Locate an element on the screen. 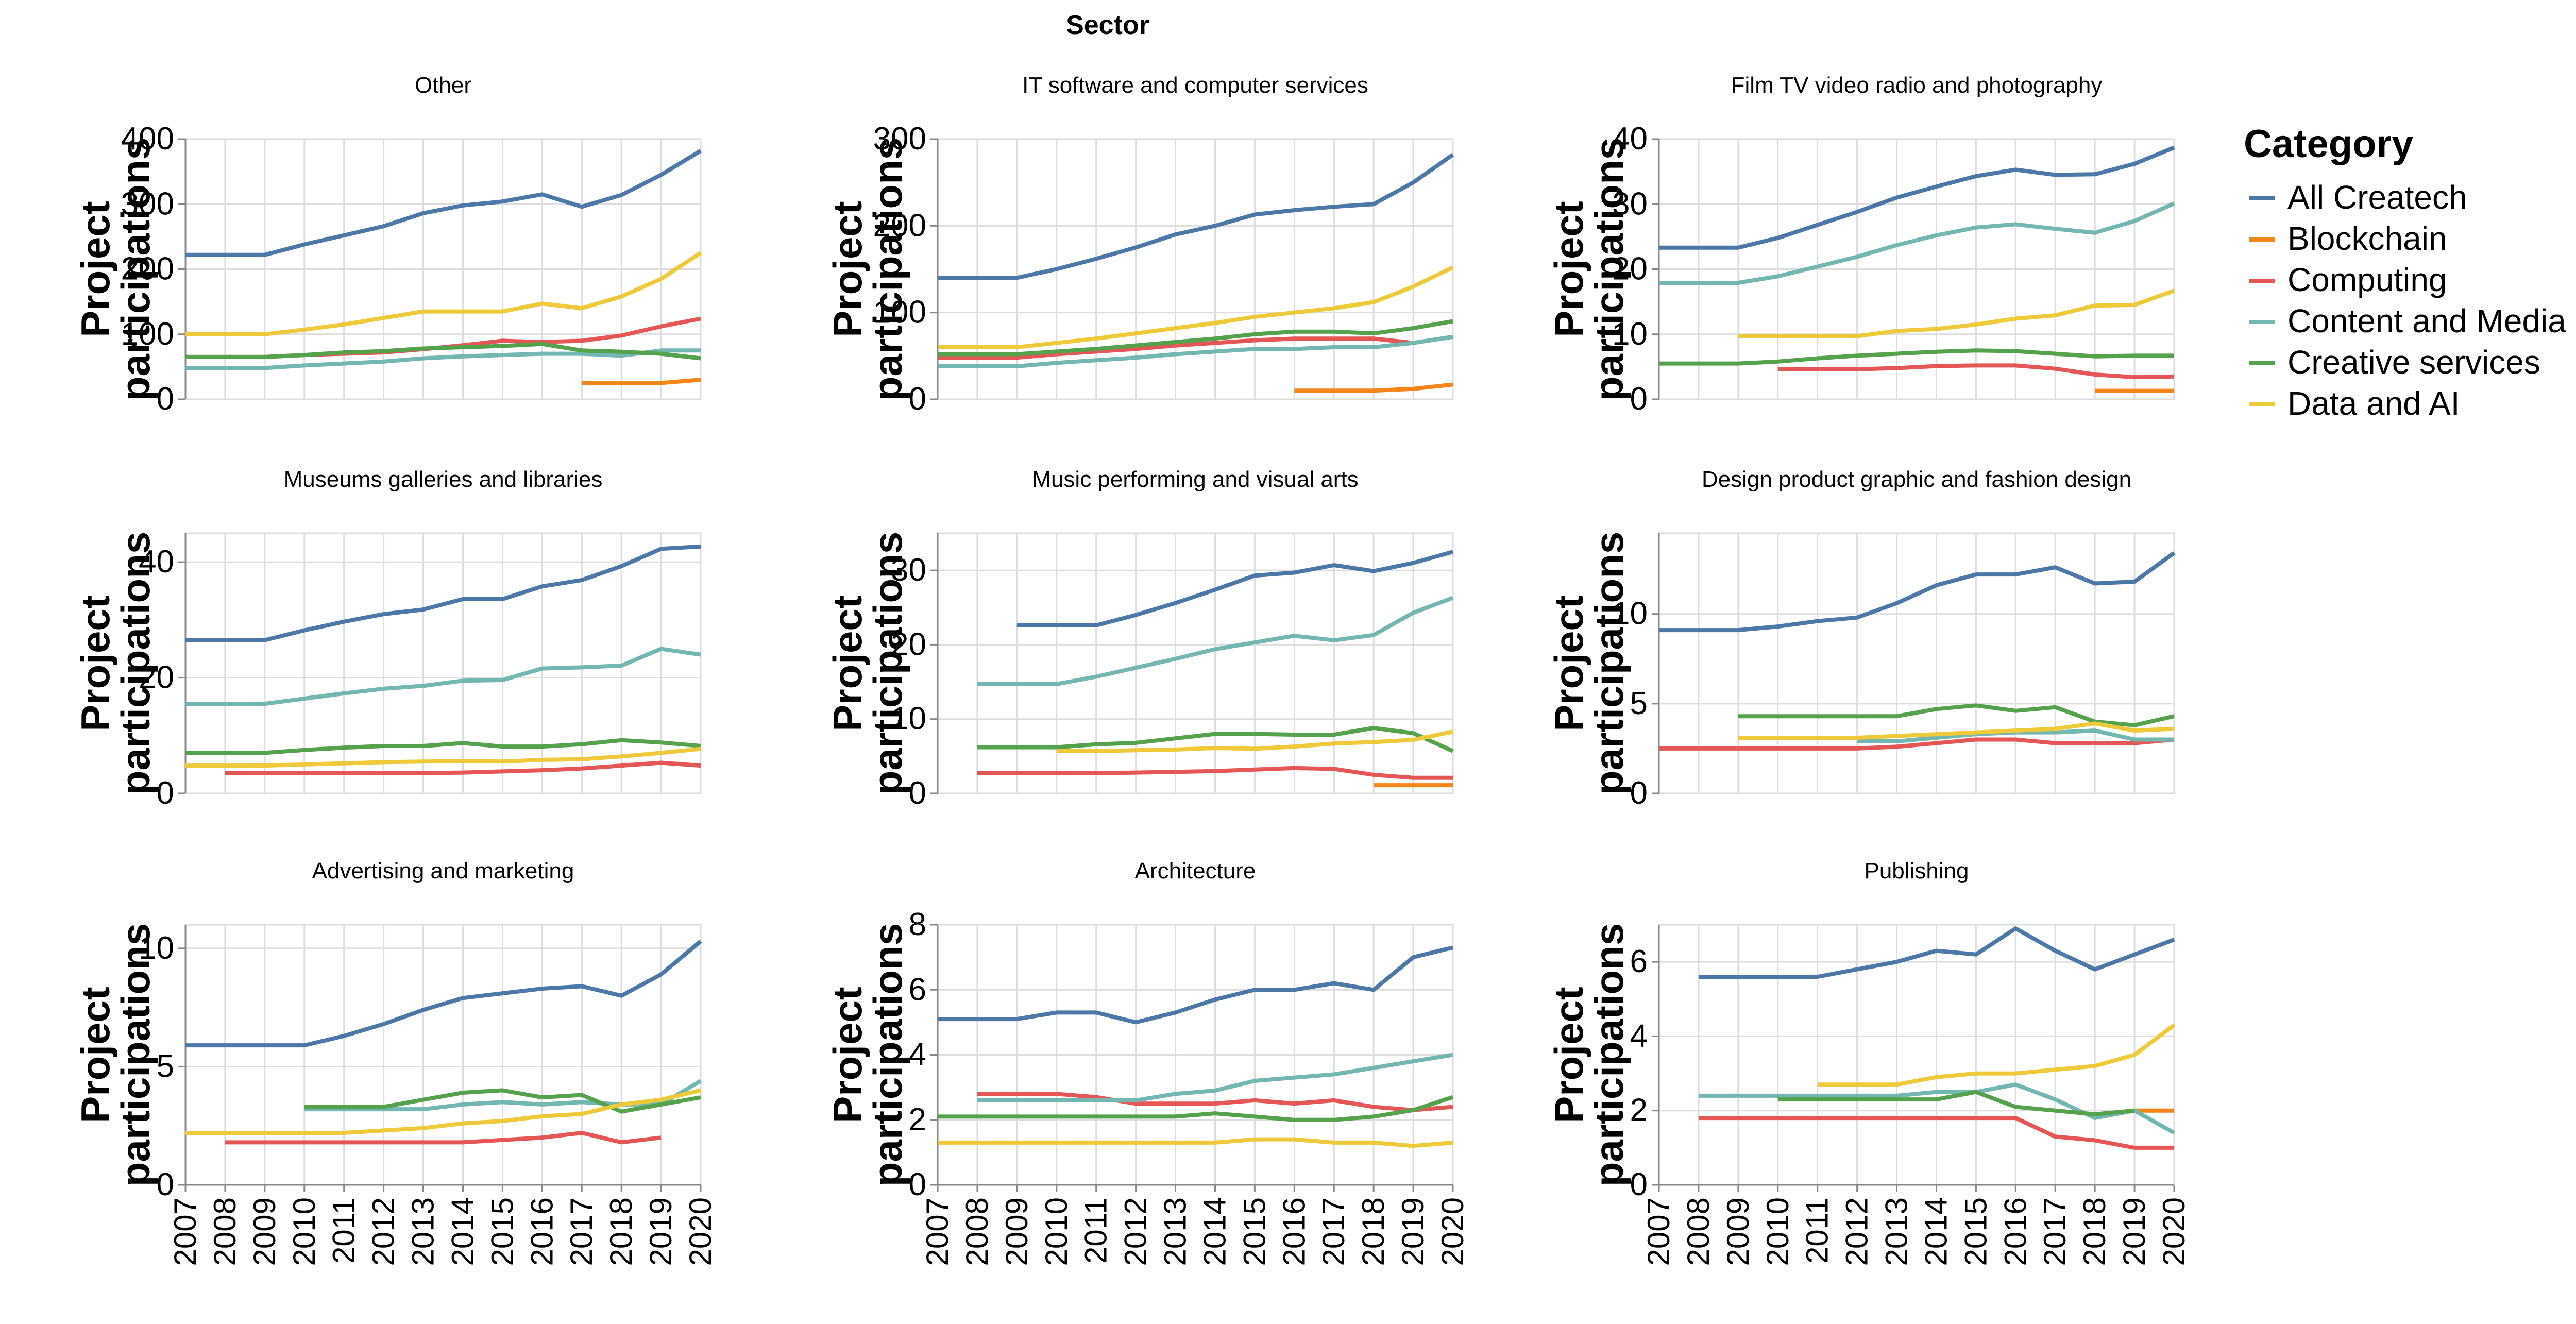  y-tick-label: 100 is located at coordinates (148, 334).